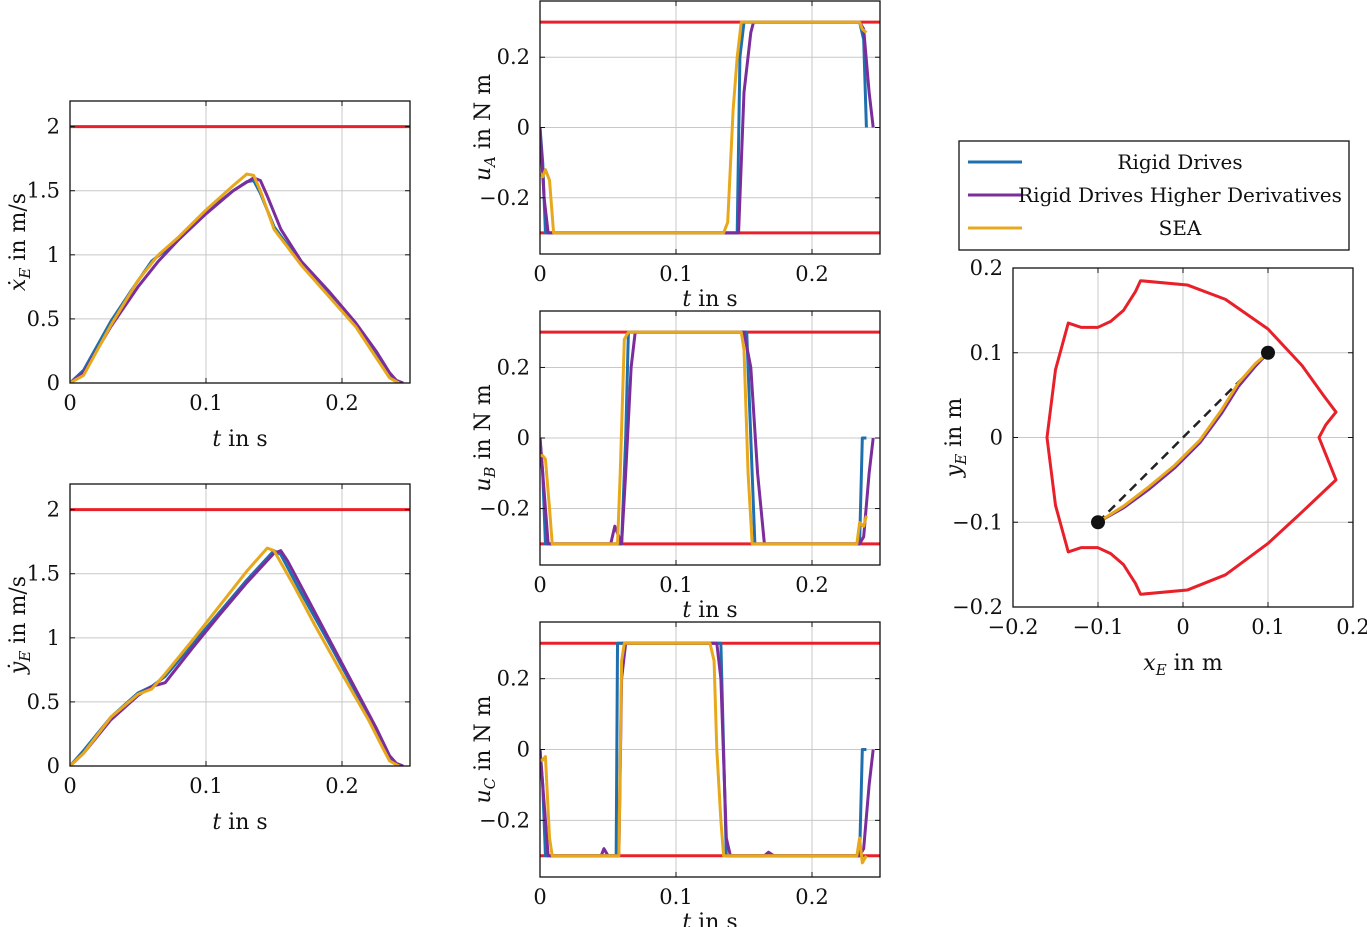 The height and width of the screenshot is (927, 1367). Describe the element at coordinates (485, 127) in the screenshot. I see `y-axis-label: uA in N m` at that location.